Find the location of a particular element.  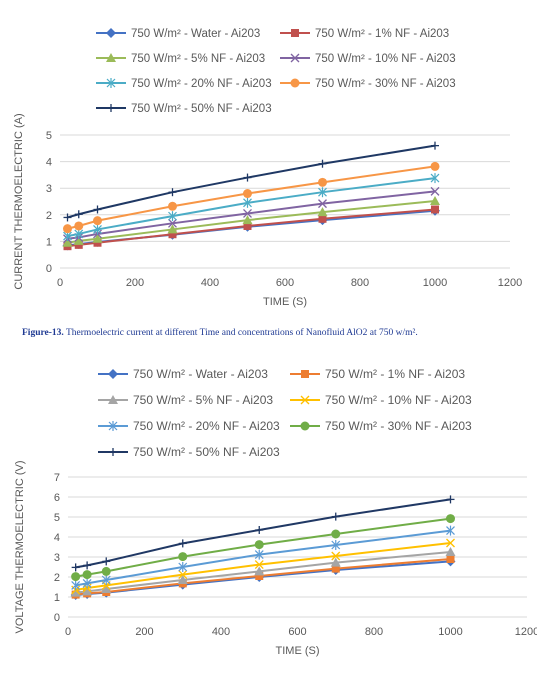

x-tick-label: 200 is located at coordinates (135, 283).